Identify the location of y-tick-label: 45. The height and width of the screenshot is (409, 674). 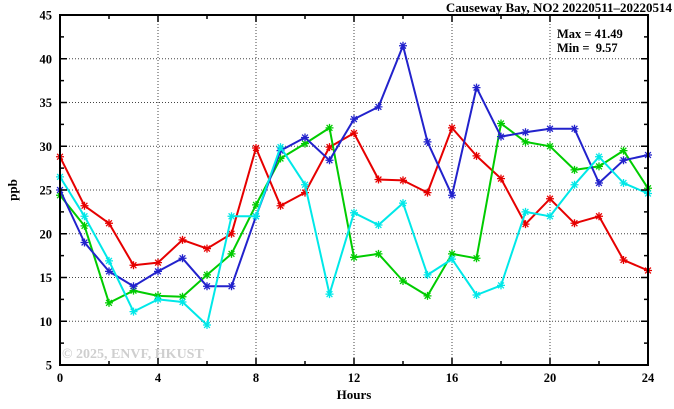
(46, 16).